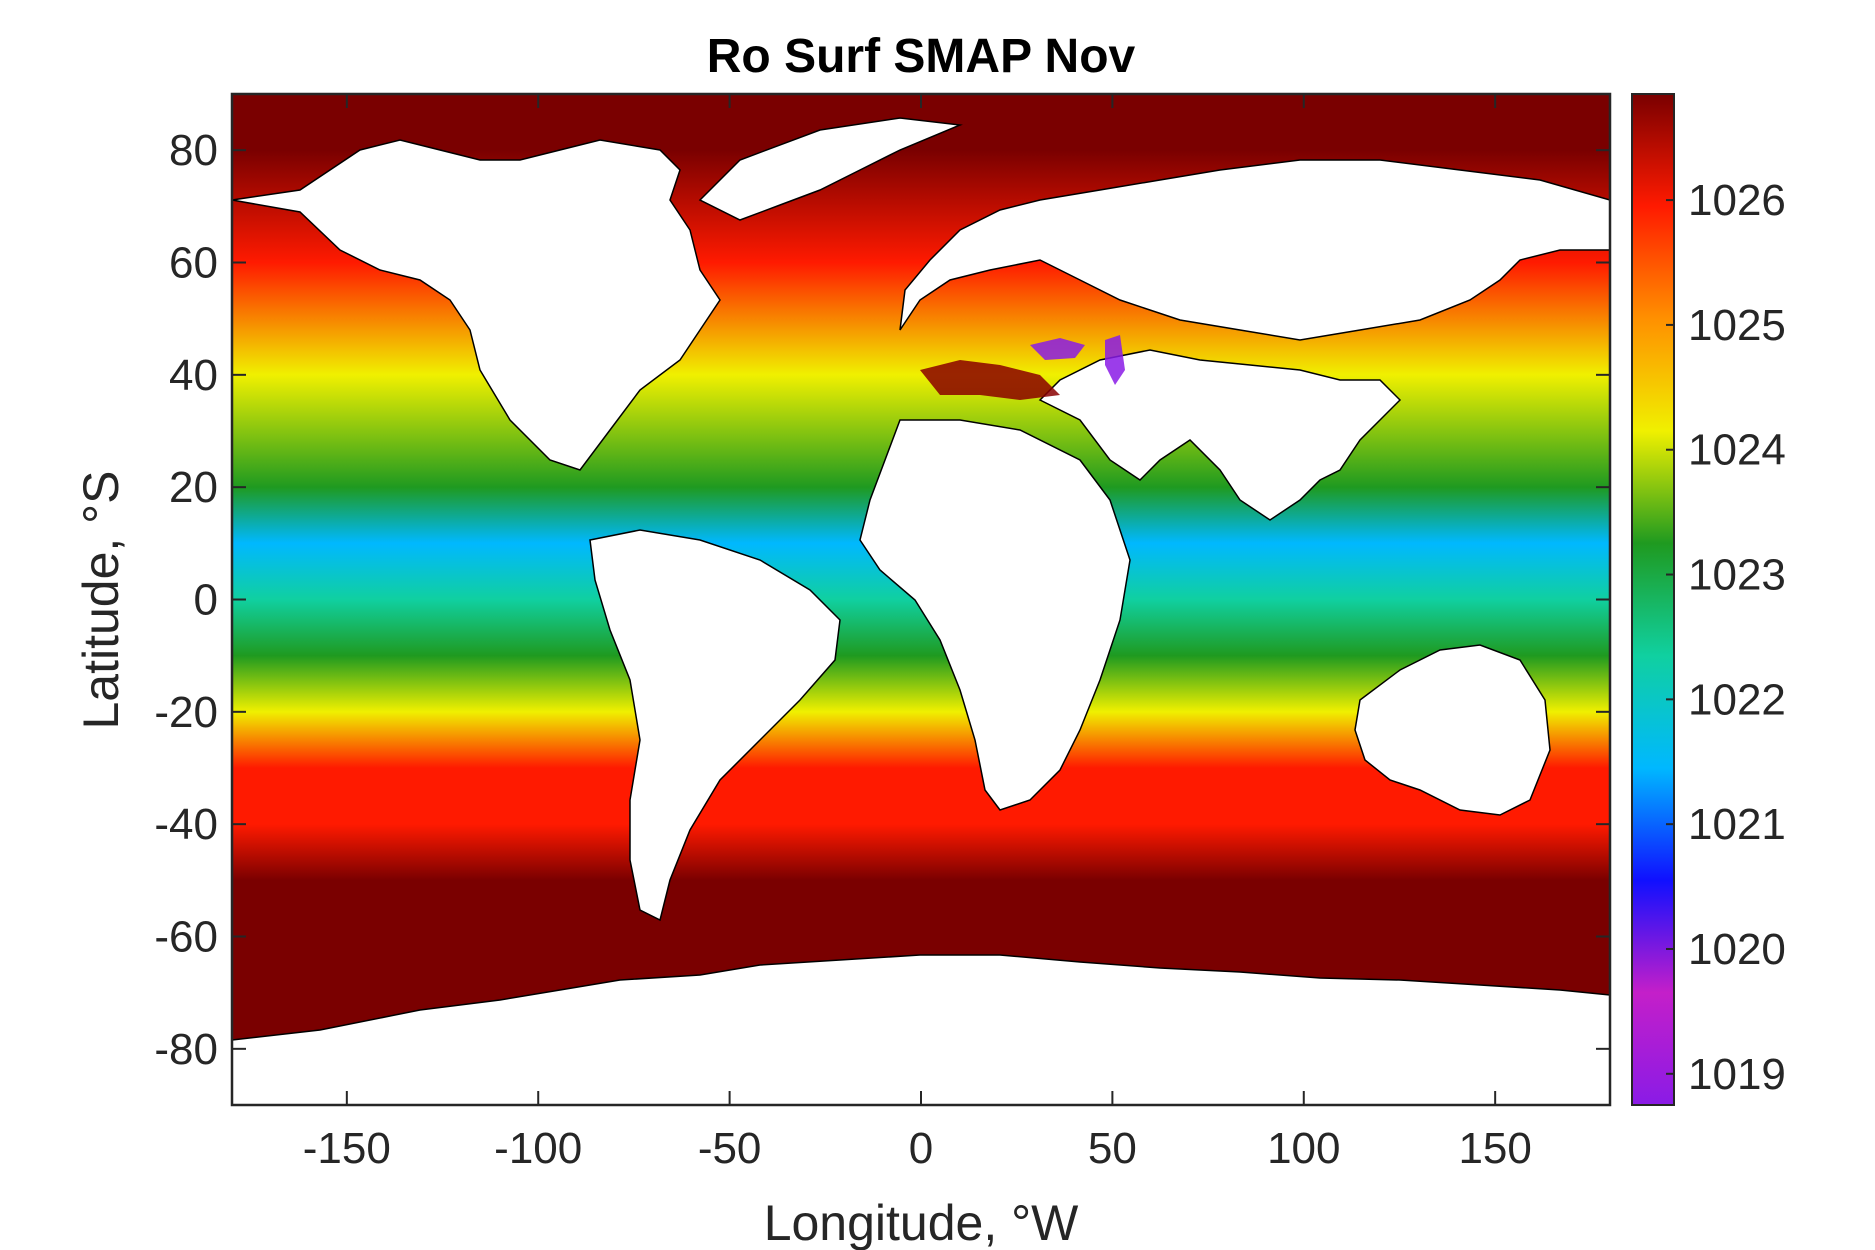 The image size is (1875, 1250). Describe the element at coordinates (1494, 1148) in the screenshot. I see `x-tick-label: 150` at that location.